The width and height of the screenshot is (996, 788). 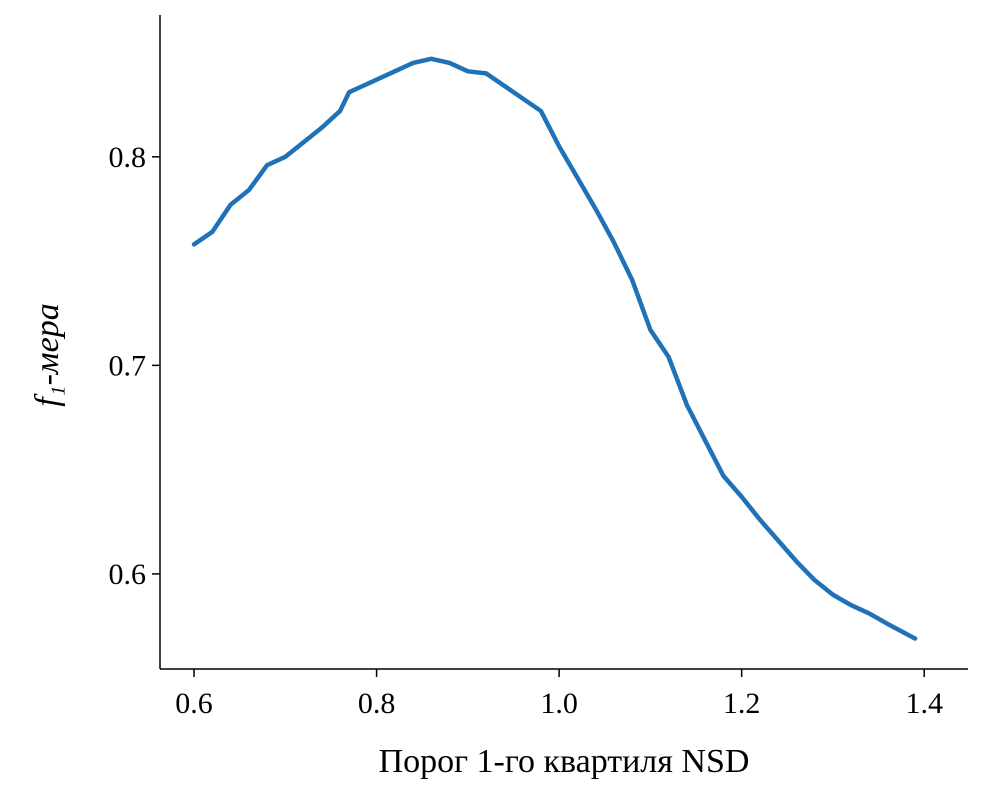 I want to click on y-axis-label: f₁-мера, so click(x=47, y=354).